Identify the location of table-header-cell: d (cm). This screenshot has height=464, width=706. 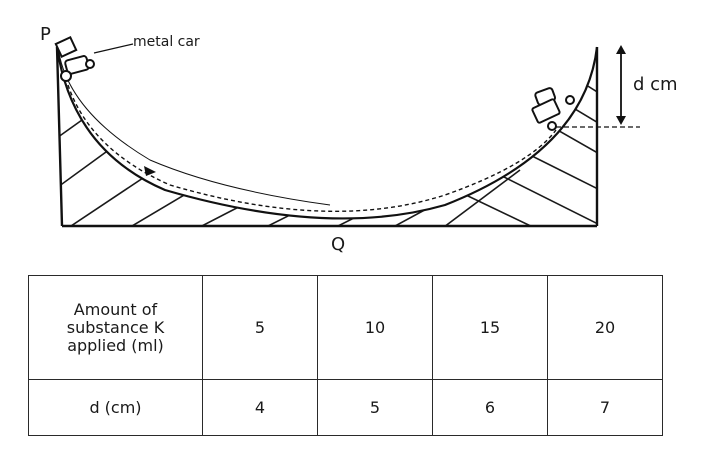
(115, 407).